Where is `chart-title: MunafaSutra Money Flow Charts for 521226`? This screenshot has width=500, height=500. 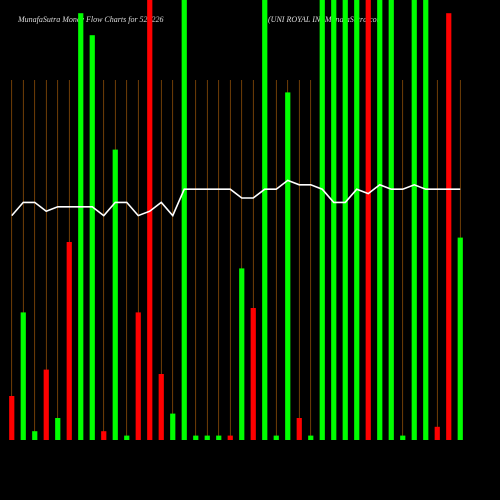 chart-title: MunafaSutra Money Flow Charts for 521226 is located at coordinates (90, 19).